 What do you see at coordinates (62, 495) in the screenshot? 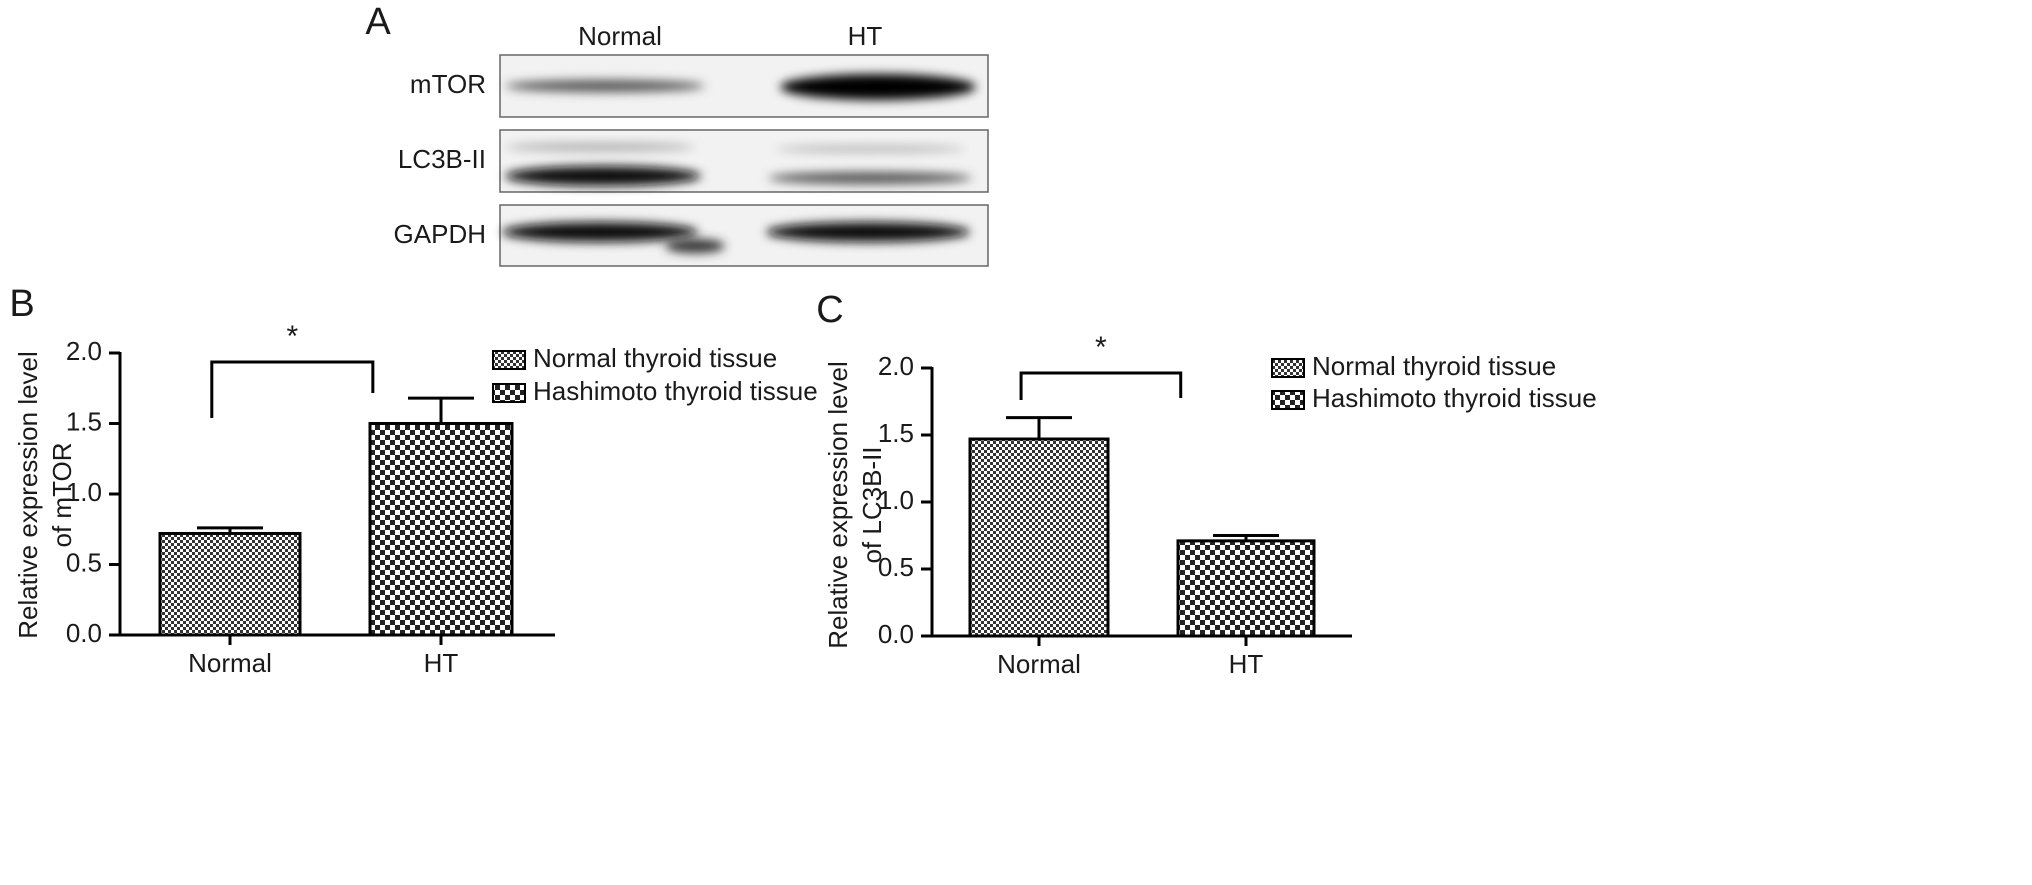
I see `y-axis-label: of mTOR` at bounding box center [62, 495].